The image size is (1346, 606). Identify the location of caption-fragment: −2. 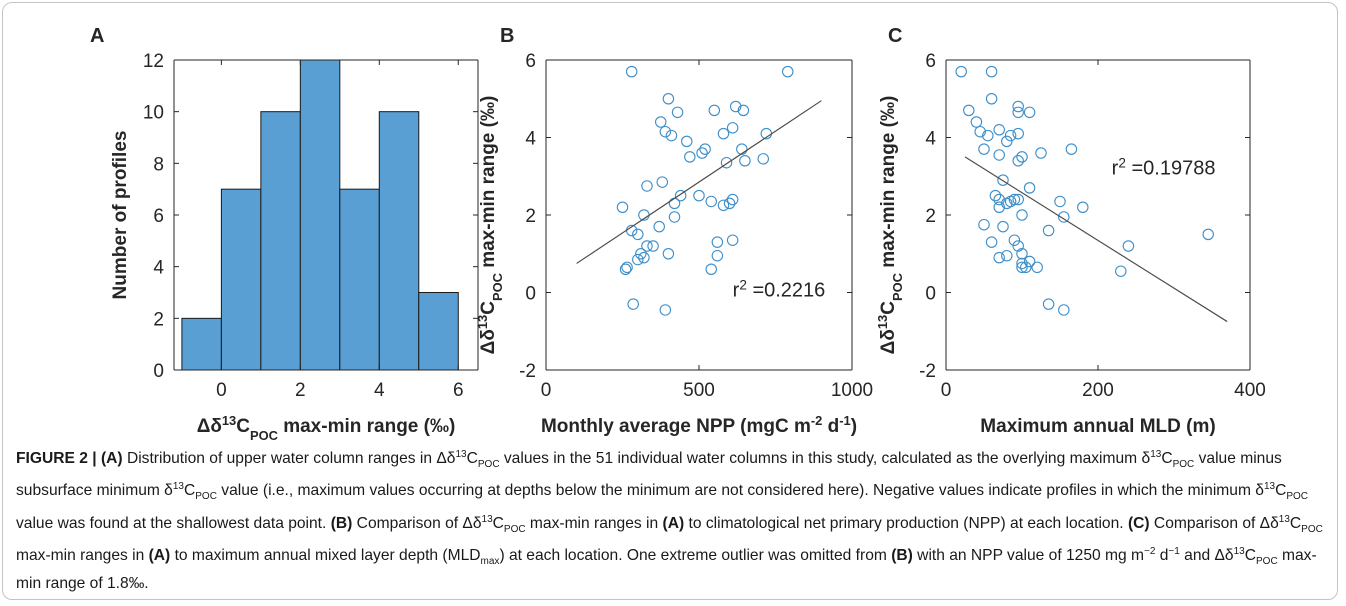
(1150, 551).